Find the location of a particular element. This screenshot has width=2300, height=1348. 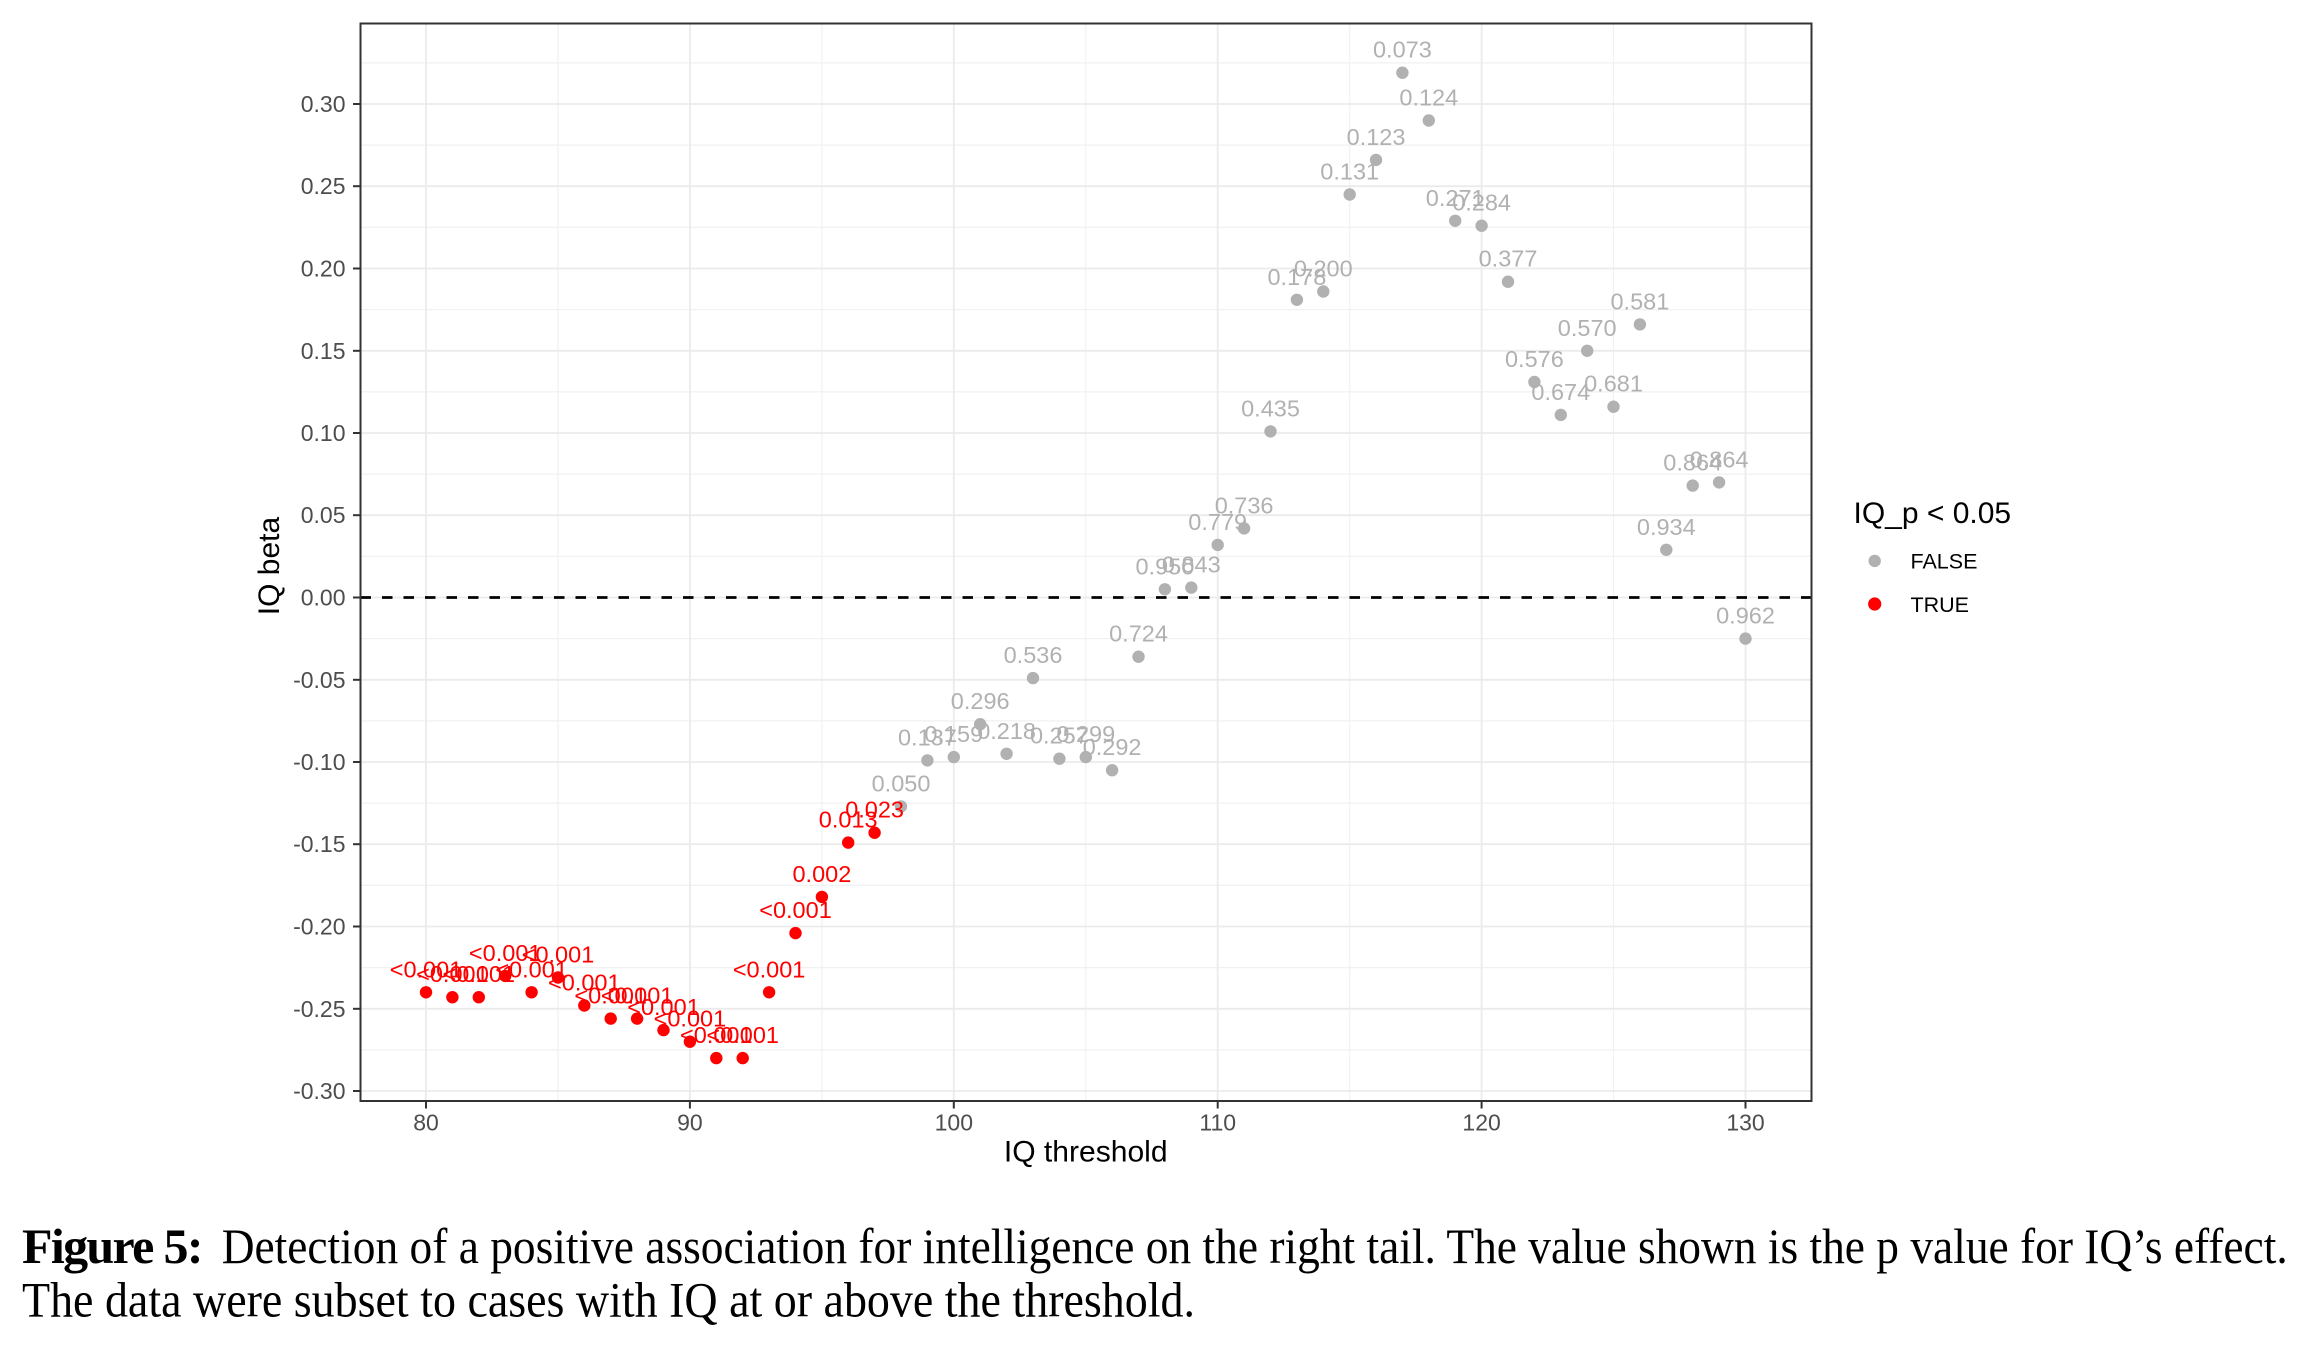

svg-text: 0.073 is located at coordinates (1402, 50).